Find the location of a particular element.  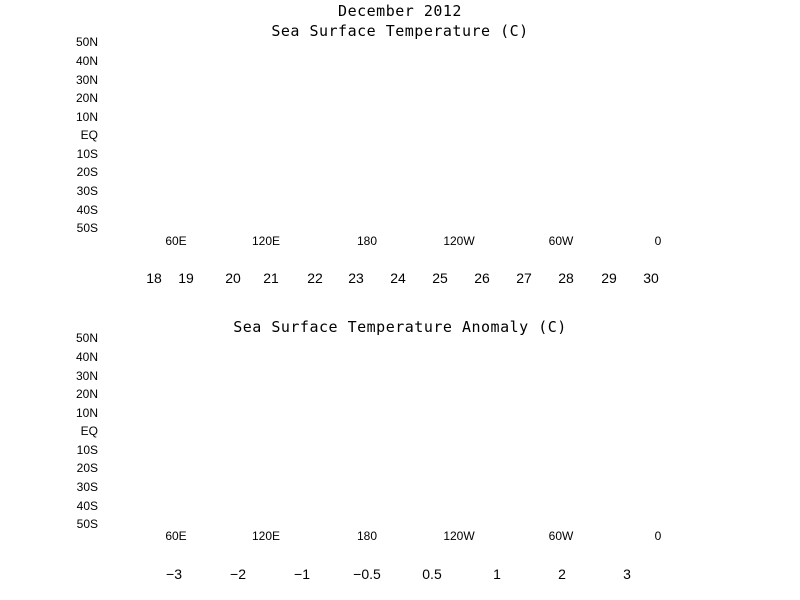

colorbar-label: 20 is located at coordinates (233, 278).